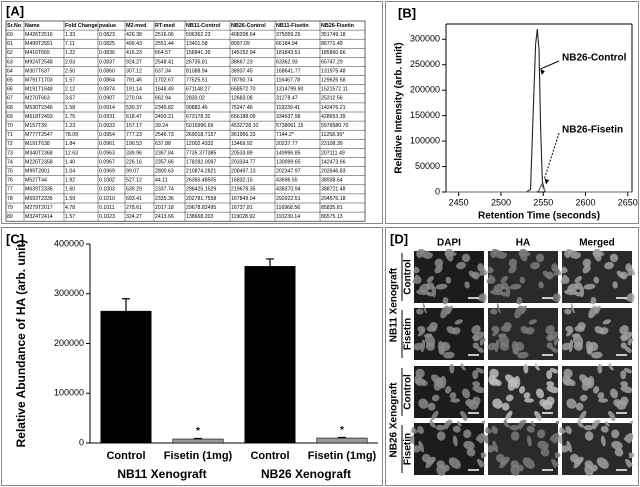 The height and width of the screenshot is (487, 640). Describe the element at coordinates (39, 108) in the screenshot. I see `table-cell: M530T2346` at that location.